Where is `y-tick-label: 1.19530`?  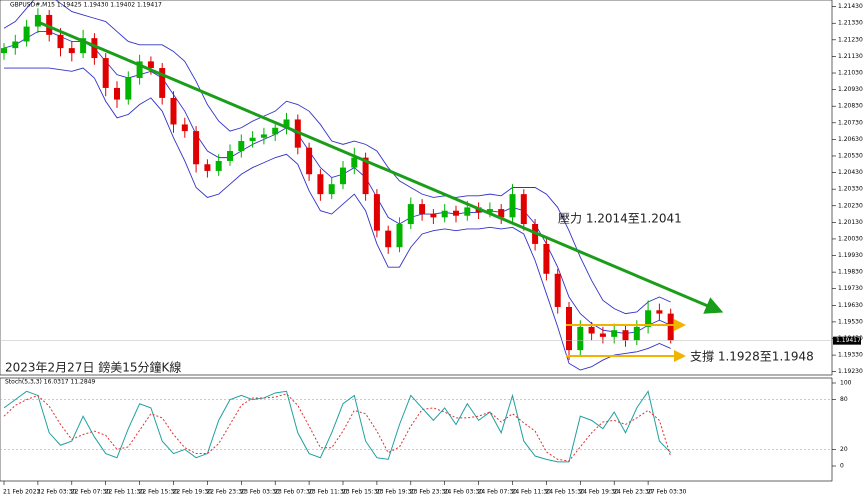 y-tick-label: 1.19530 is located at coordinates (850, 321).